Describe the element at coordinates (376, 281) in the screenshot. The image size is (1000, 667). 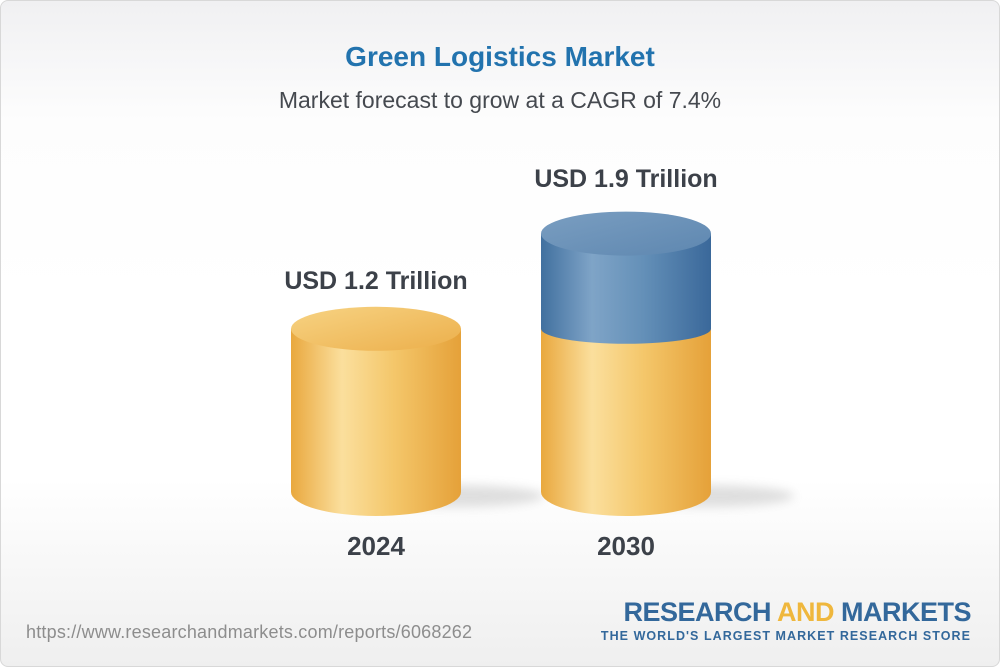
I see `value-label-2024: USD 1.2 Trillion` at that location.